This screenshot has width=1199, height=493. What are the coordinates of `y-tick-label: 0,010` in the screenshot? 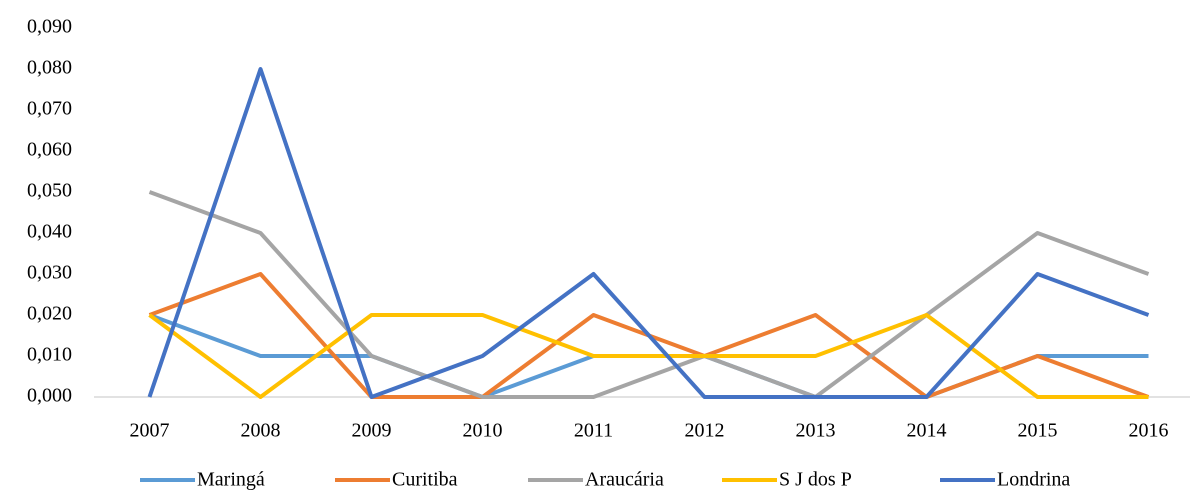 It's located at (49, 355).